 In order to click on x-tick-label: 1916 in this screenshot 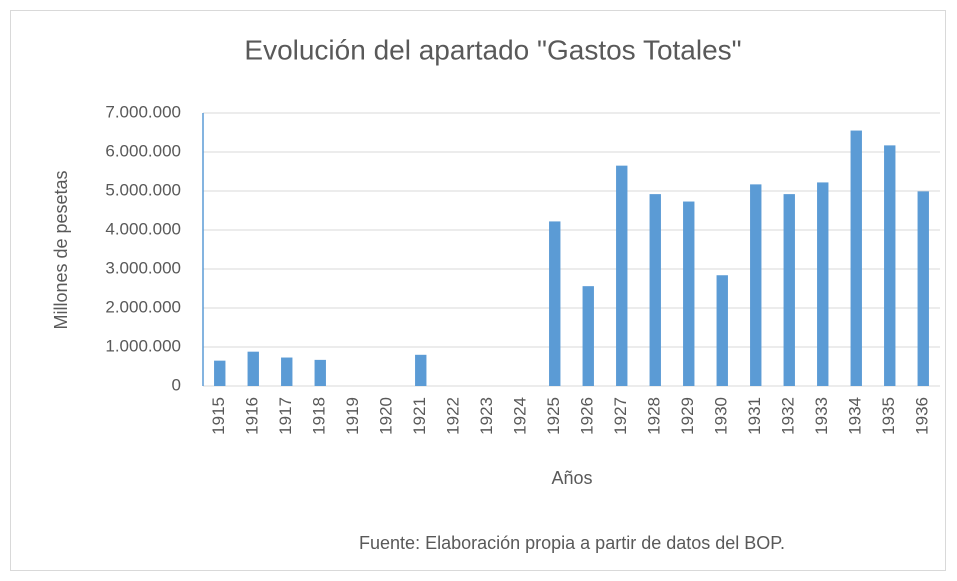, I will do `click(252, 416)`.